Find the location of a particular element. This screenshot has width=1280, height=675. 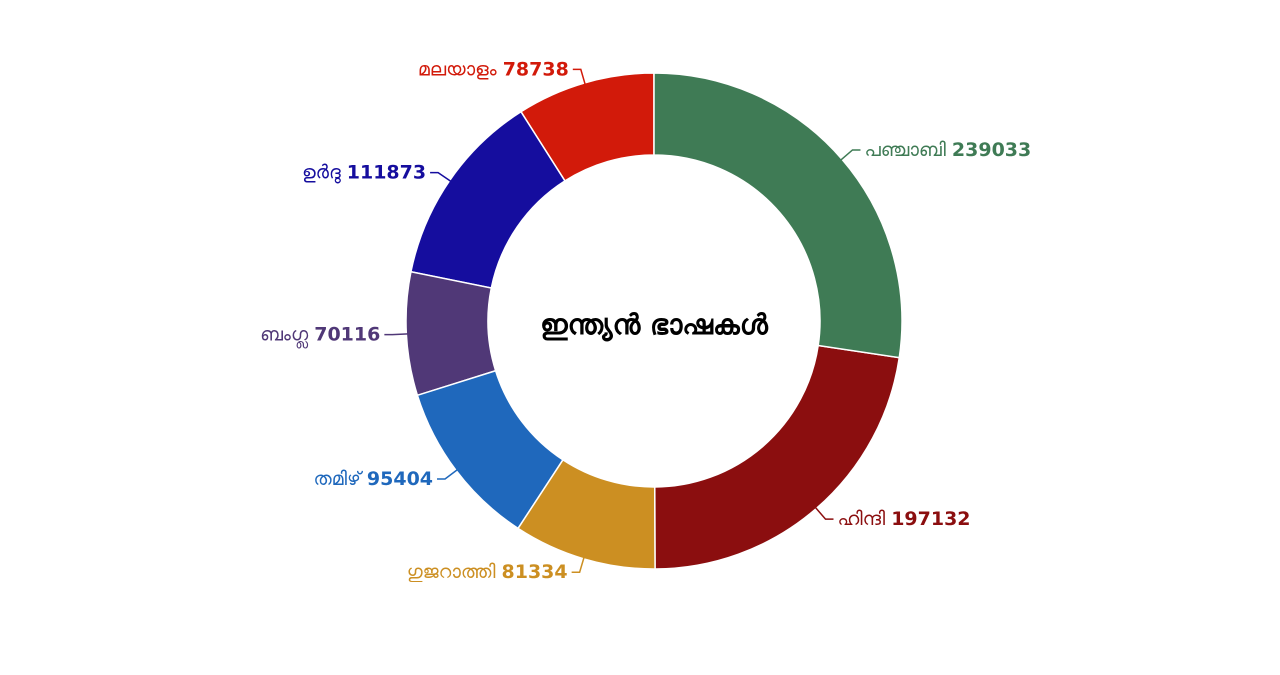

slice-name: ഹിന്ദി is located at coordinates (861, 519).